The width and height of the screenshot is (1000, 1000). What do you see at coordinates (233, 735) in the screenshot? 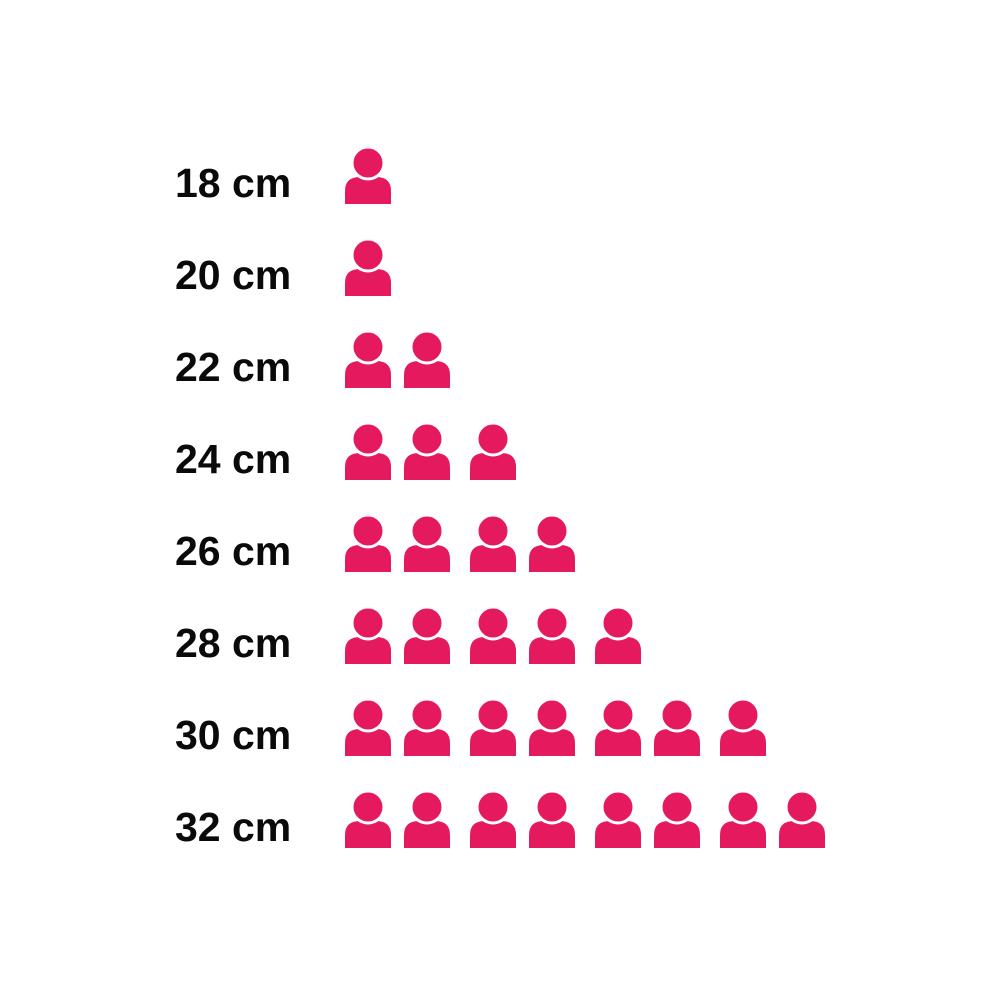
I see `category-label: 30 cm` at bounding box center [233, 735].